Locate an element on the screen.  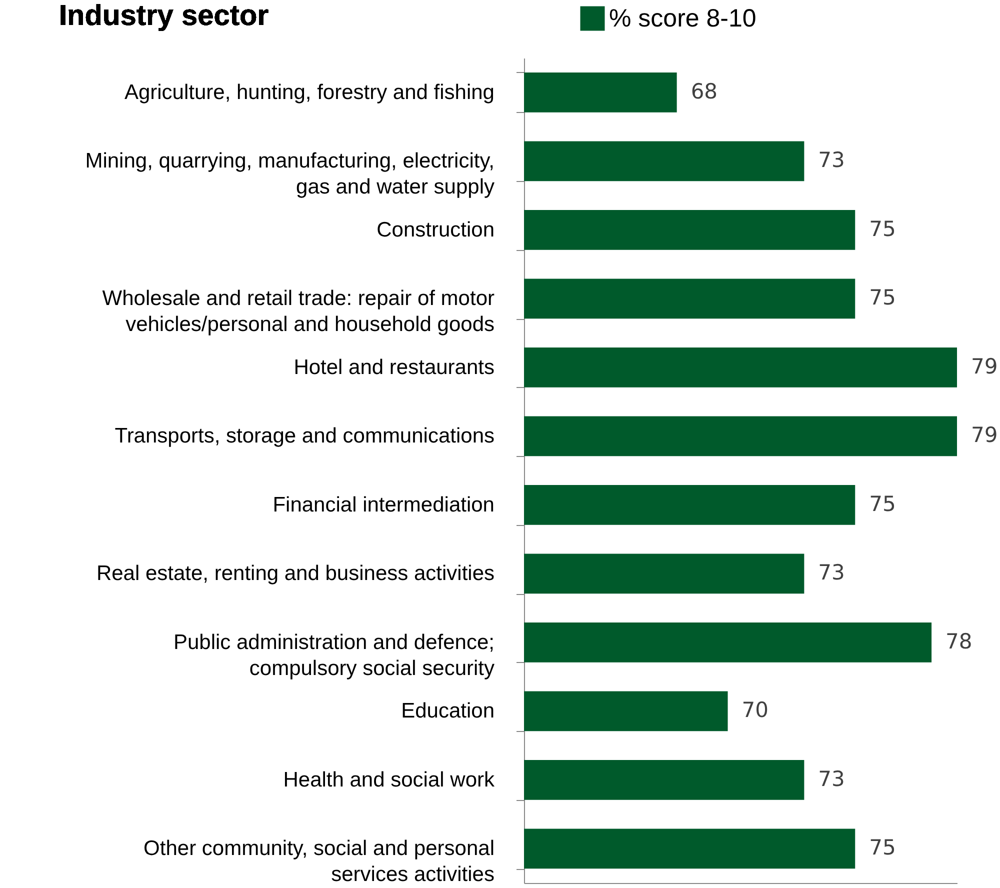
text: Industry sector is located at coordinates (163, 16).